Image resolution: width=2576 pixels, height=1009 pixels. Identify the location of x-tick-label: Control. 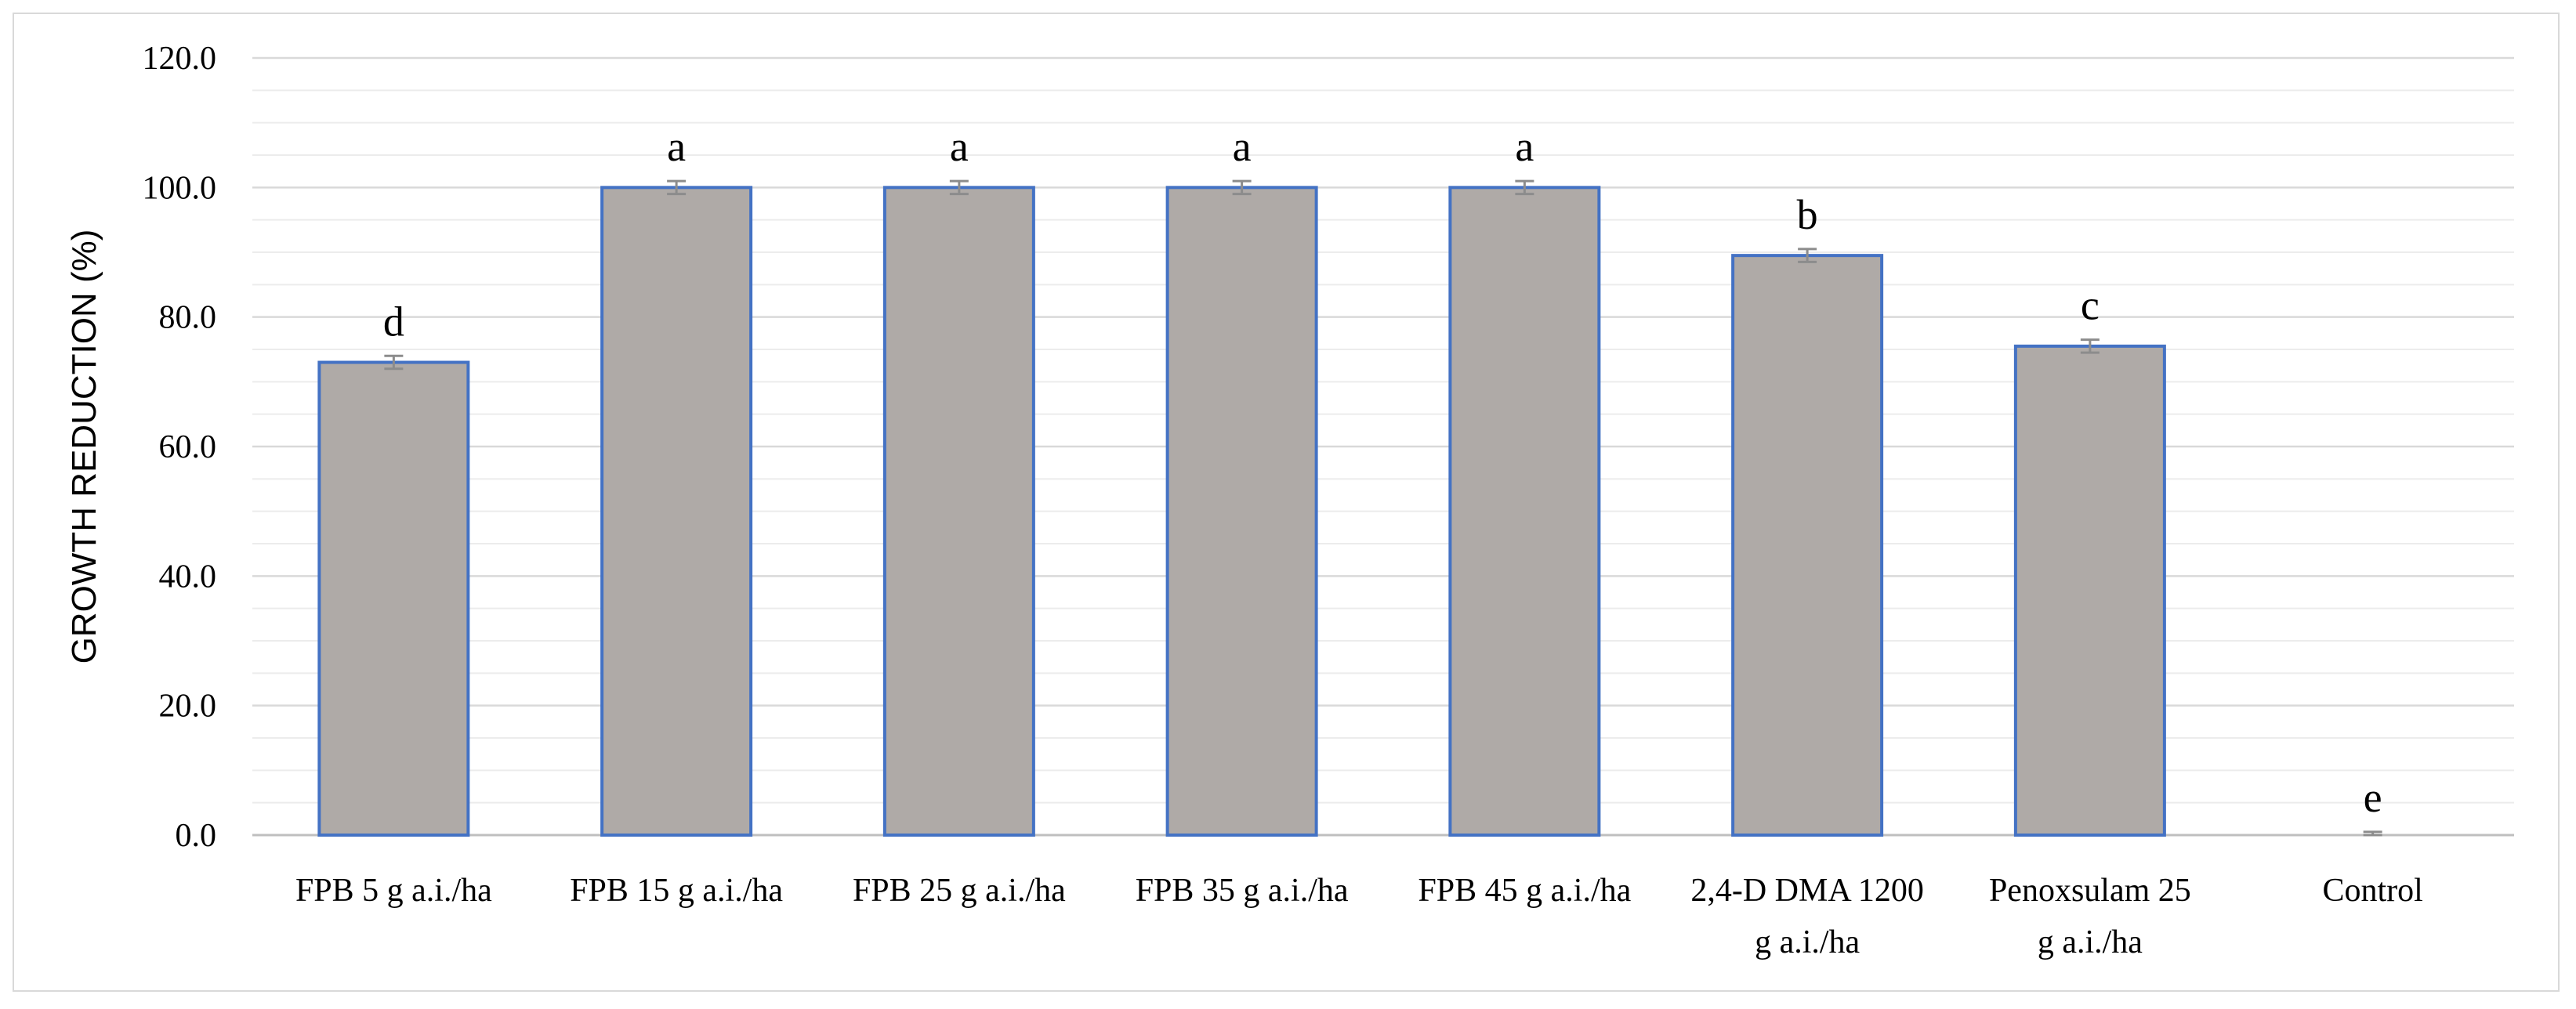
(2372, 891).